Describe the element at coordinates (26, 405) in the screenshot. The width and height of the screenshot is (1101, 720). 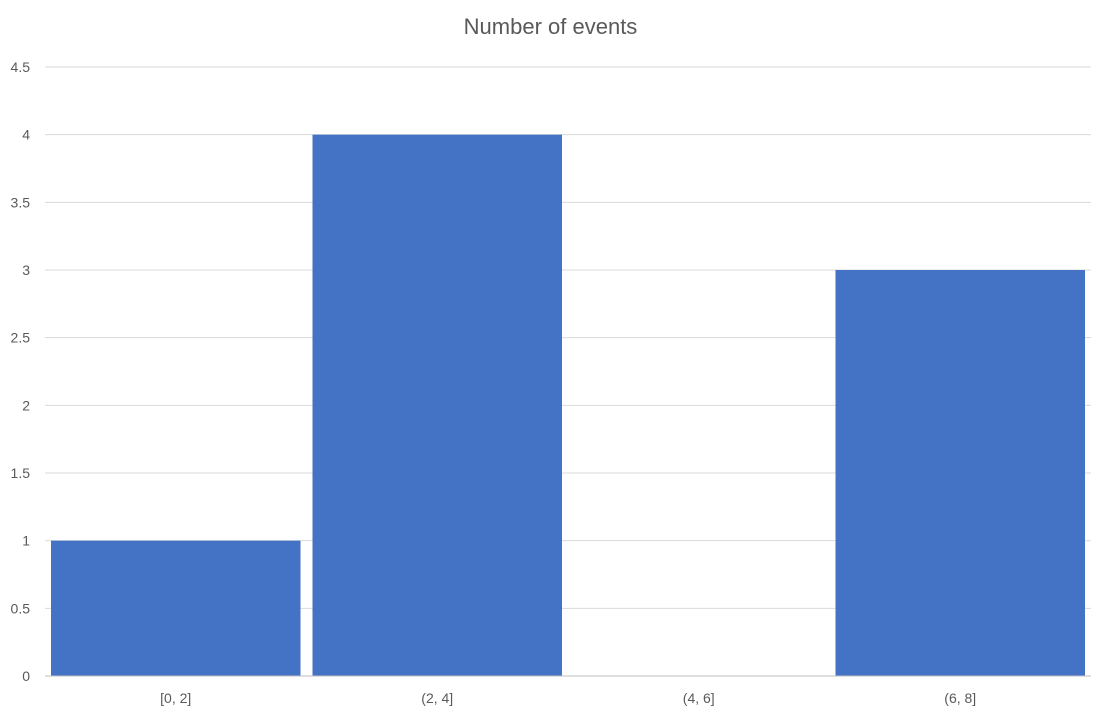
I see `y-tick-label: 2` at that location.